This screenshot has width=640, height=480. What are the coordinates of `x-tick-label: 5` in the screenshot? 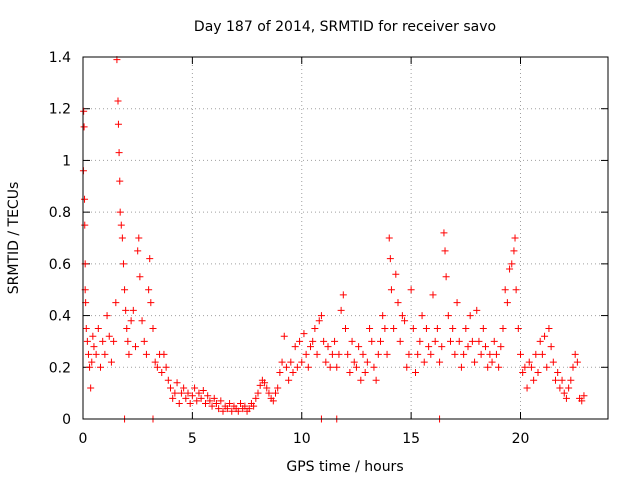 It's located at (192, 439).